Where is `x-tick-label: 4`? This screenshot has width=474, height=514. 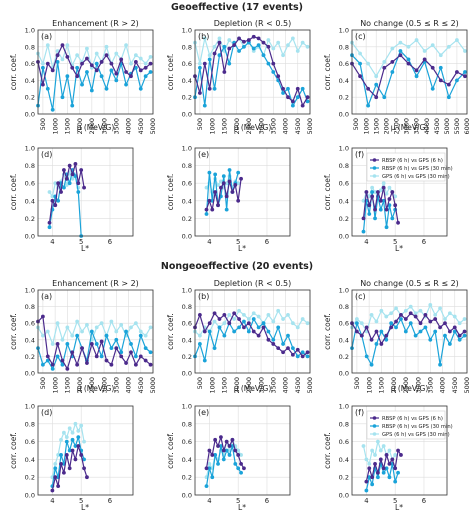
x-tick-label: 4 is located at coordinates (366, 501).